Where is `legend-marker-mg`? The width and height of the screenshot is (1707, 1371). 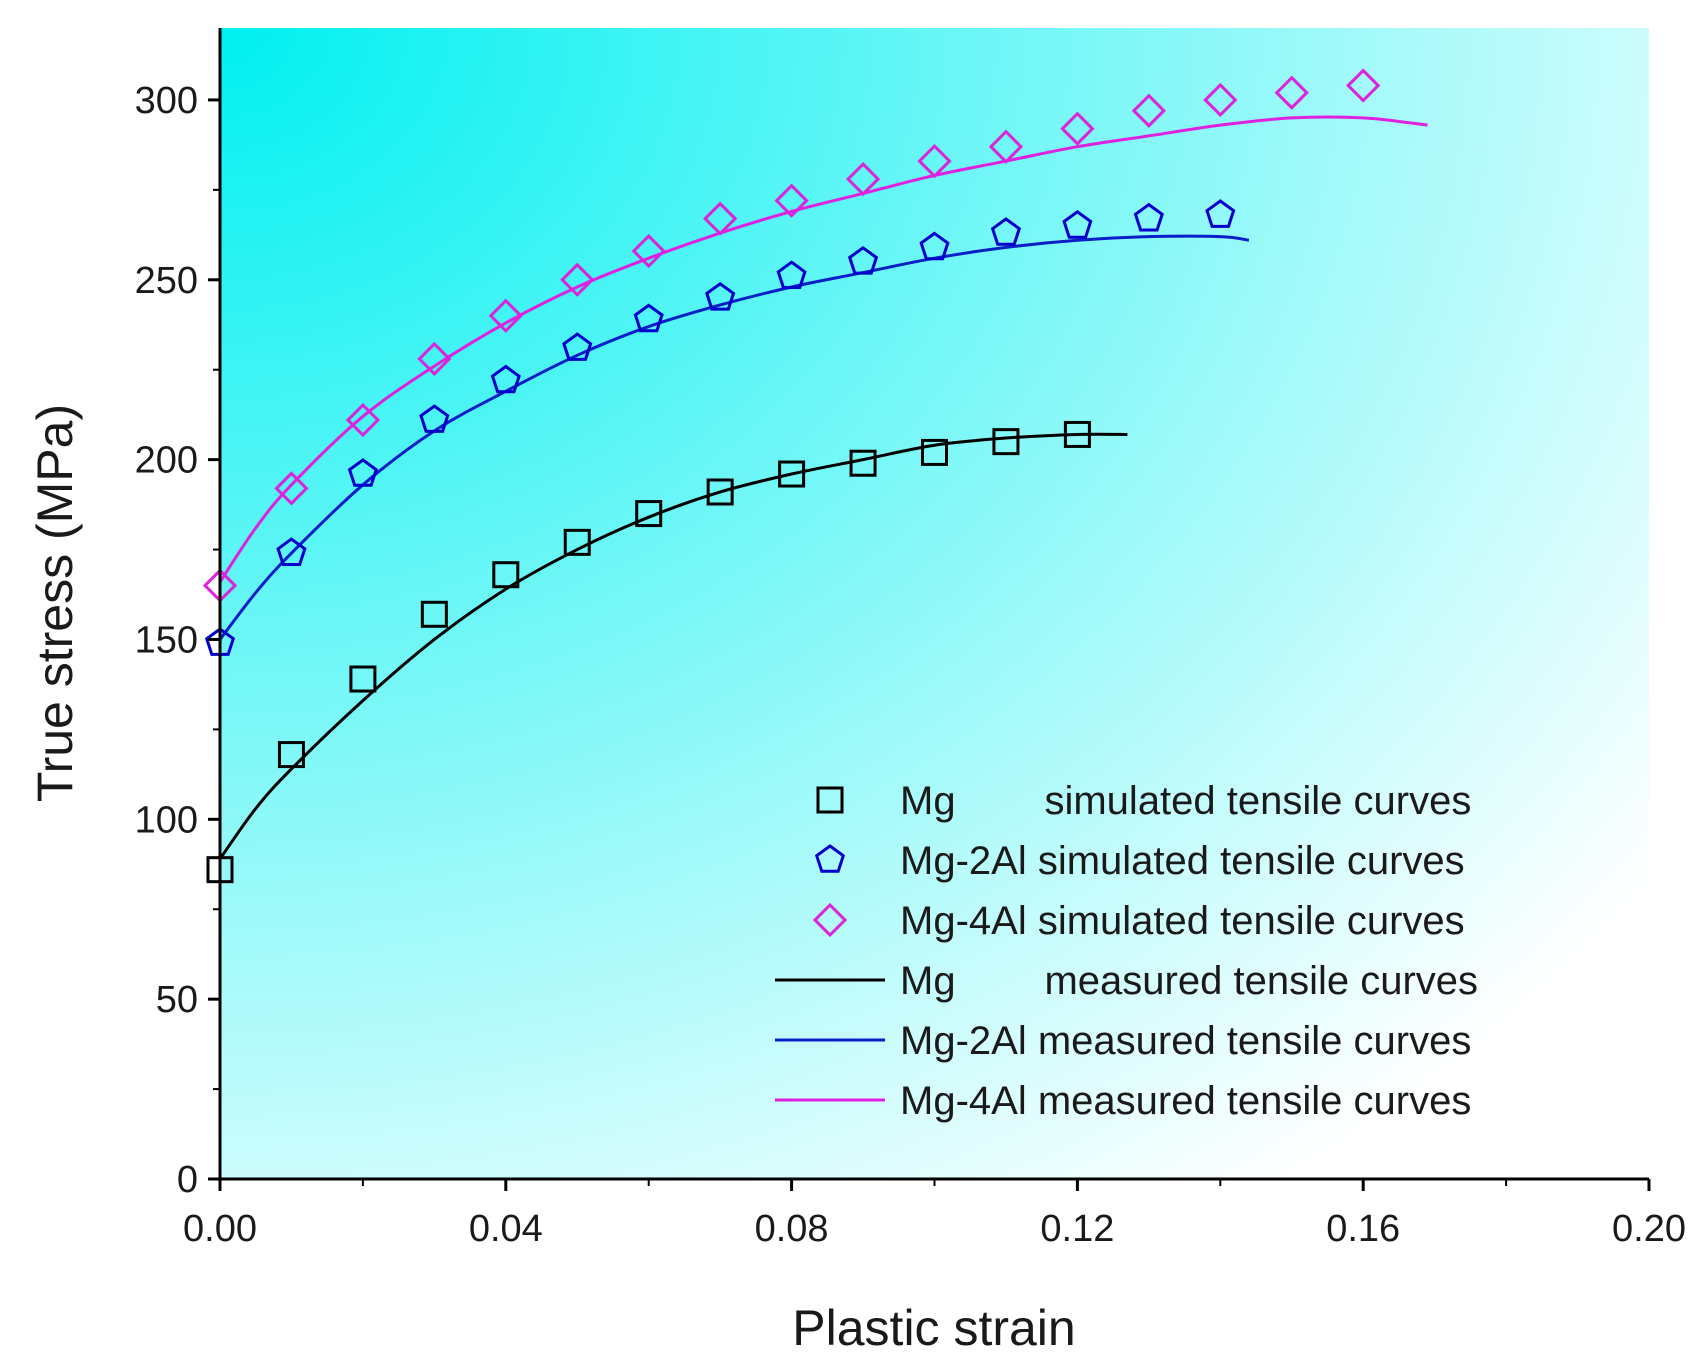 legend-marker-mg is located at coordinates (830, 800).